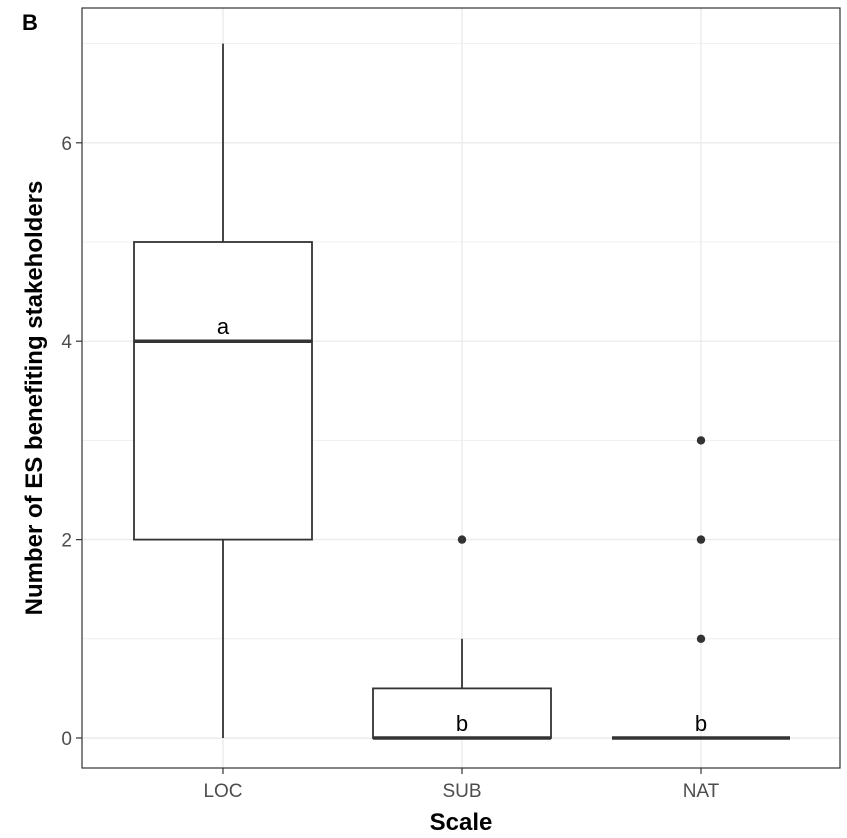  What do you see at coordinates (462, 637) in the screenshot?
I see `box-group-sub: b` at bounding box center [462, 637].